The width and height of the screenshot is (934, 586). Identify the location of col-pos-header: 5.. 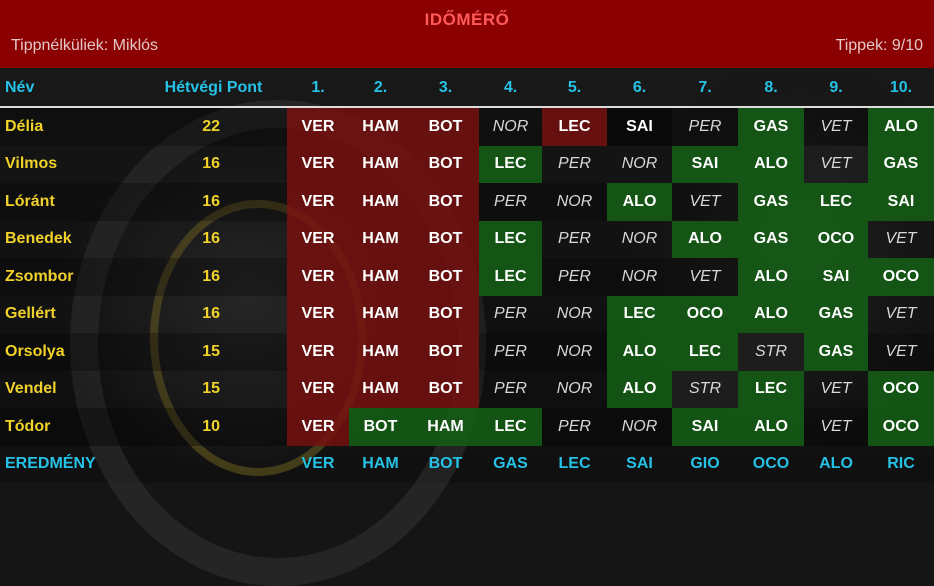
(574, 88).